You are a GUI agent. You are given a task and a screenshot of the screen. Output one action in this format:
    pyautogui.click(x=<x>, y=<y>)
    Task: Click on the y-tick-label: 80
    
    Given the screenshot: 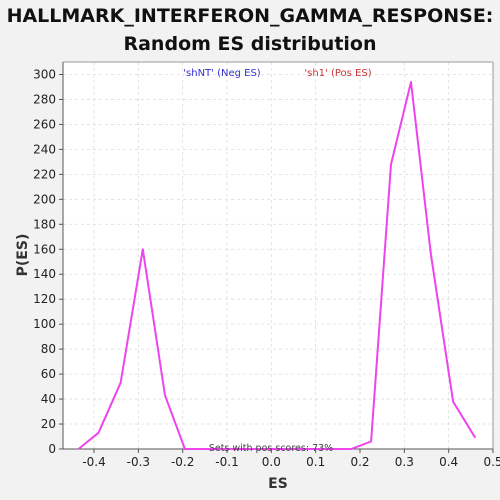 What is the action you would take?
    pyautogui.click(x=48, y=349)
    